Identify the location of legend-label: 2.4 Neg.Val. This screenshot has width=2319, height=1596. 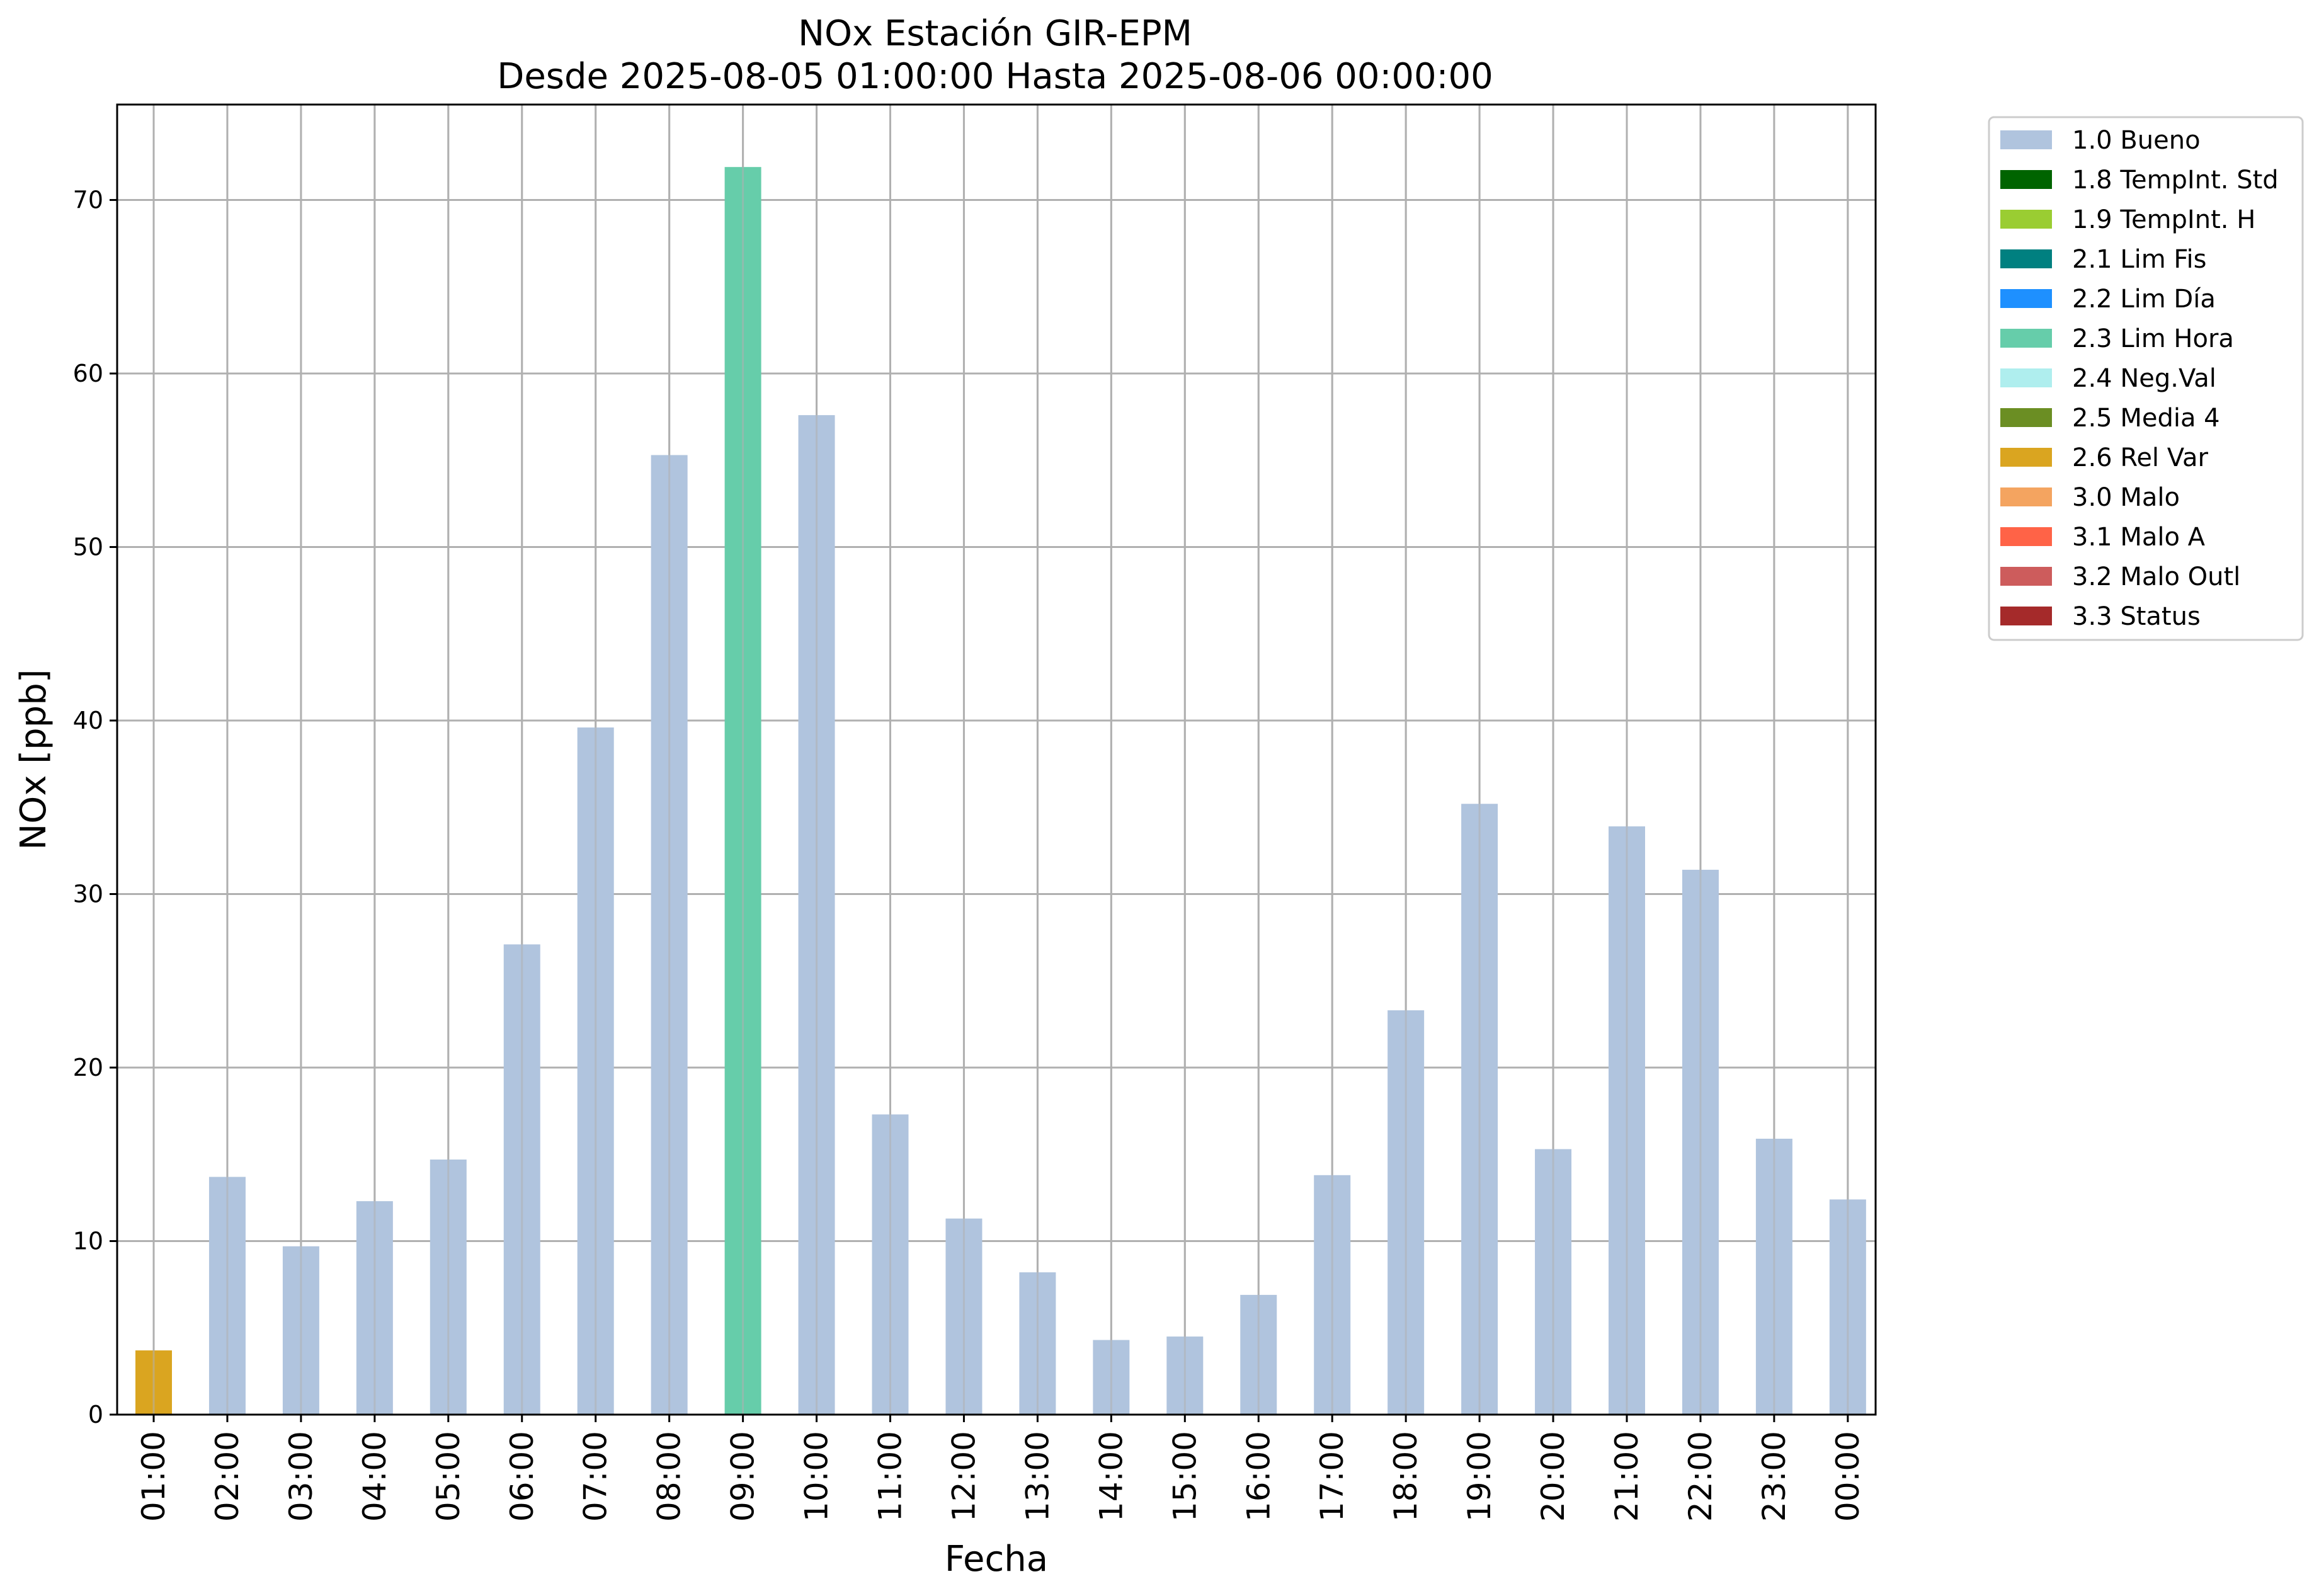
(2144, 378).